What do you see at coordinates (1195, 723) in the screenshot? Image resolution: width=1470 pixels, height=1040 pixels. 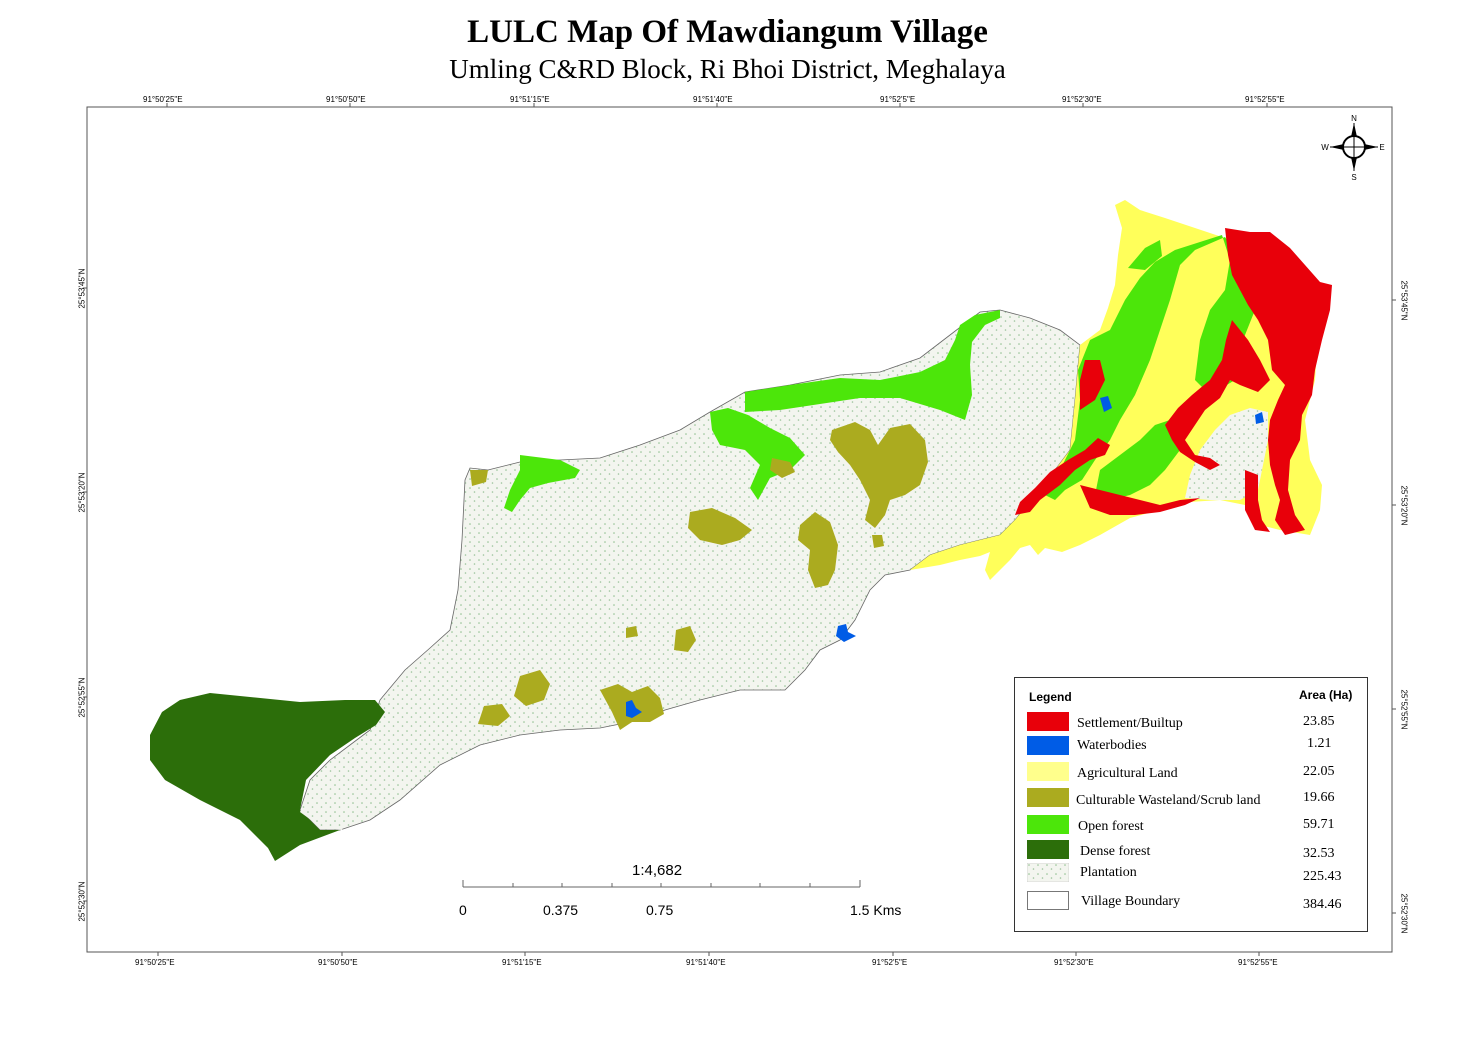 I see `legend-item-settlement: Settlement/Builtup 23.85` at bounding box center [1195, 723].